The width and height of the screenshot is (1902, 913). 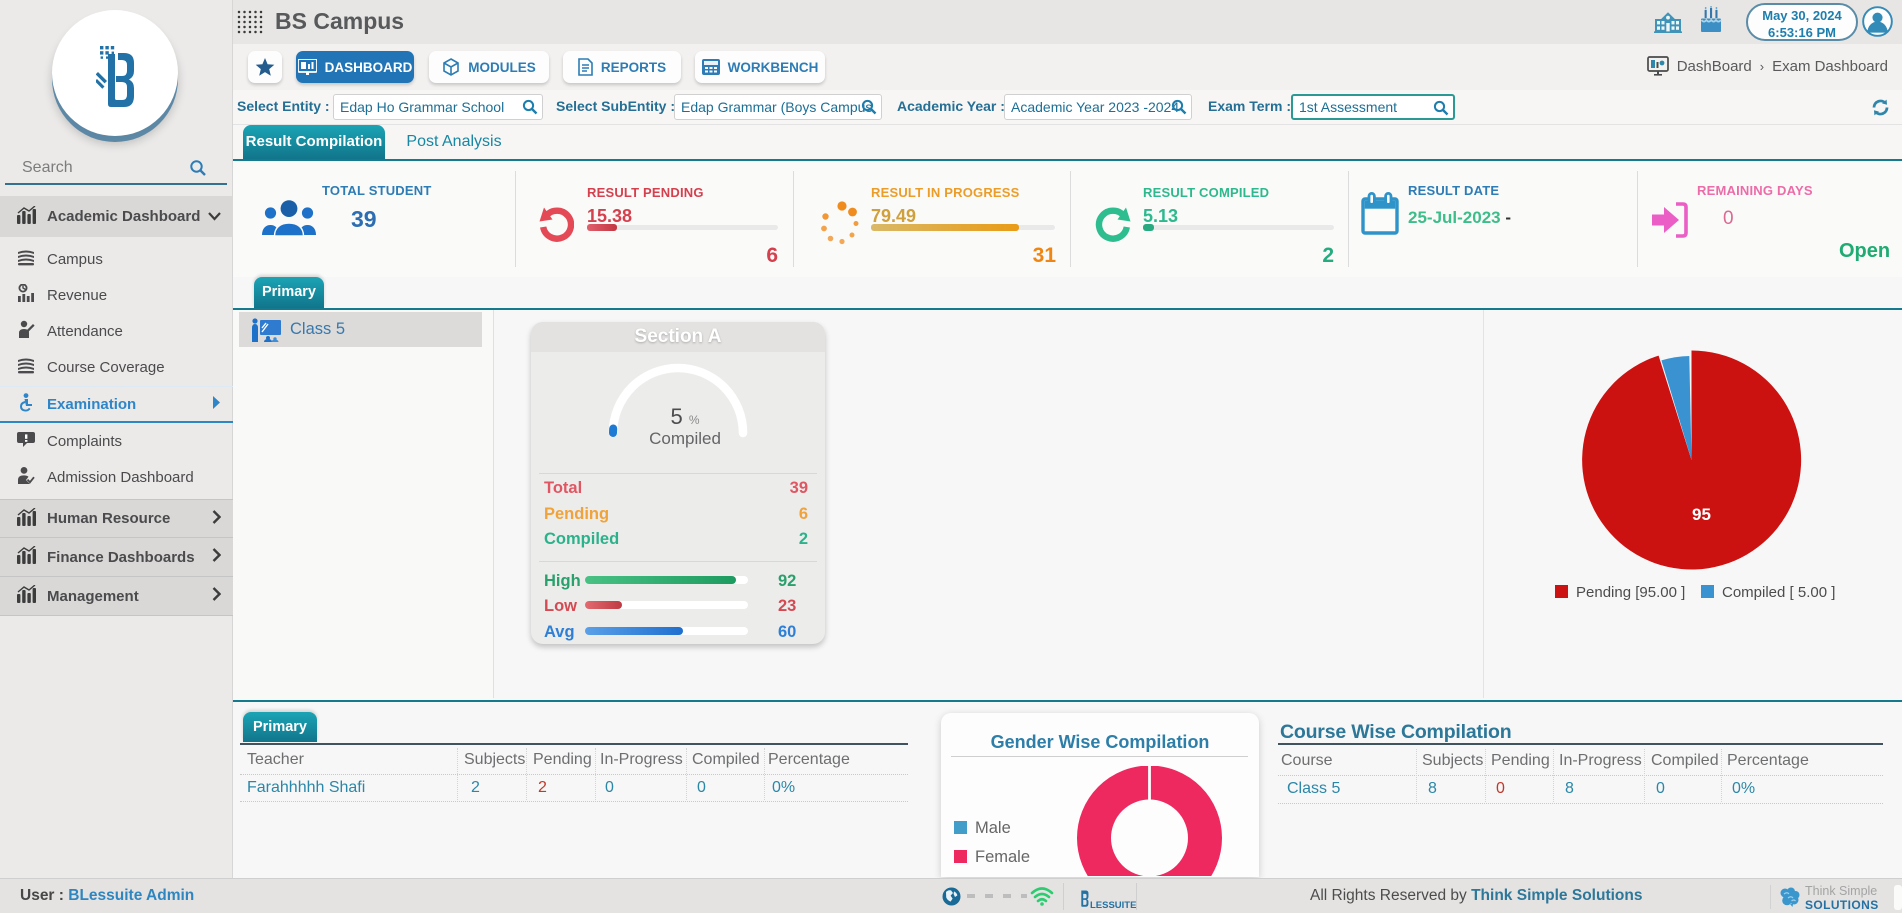 What do you see at coordinates (1701, 514) in the screenshot?
I see `svg-text: 95` at bounding box center [1701, 514].